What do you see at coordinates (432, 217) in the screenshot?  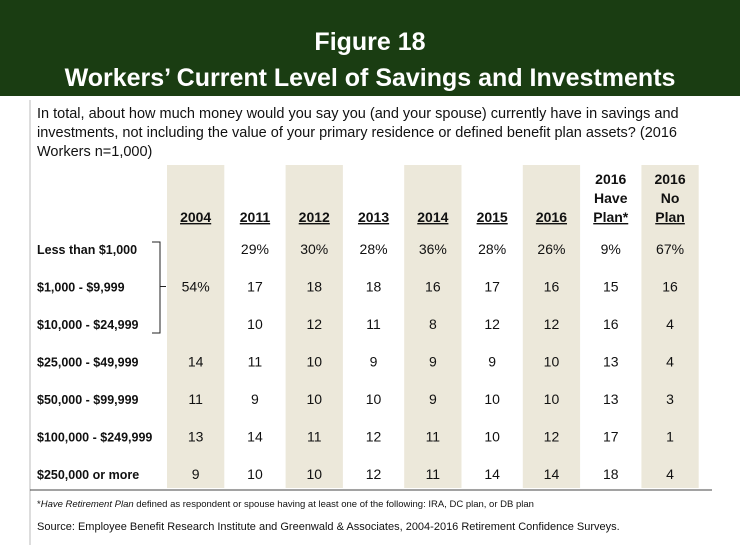 I see `column-header: 2014` at bounding box center [432, 217].